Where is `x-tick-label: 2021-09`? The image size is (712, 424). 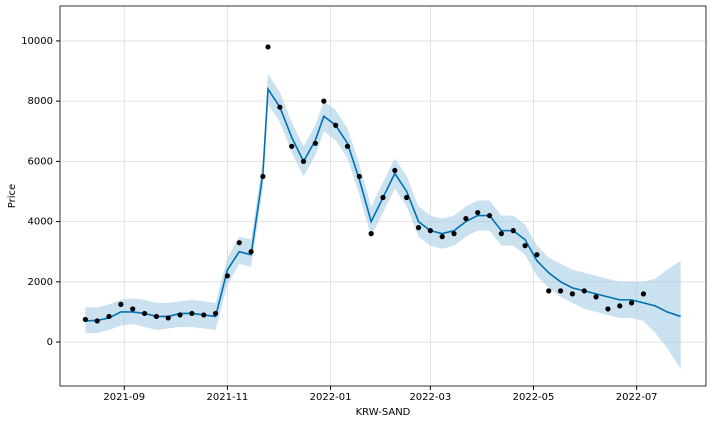 x-tick-label: 2021-09 is located at coordinates (124, 397).